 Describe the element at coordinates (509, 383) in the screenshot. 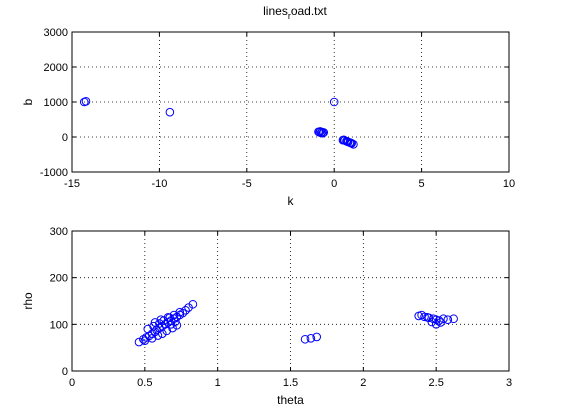

I see `x-tick-label: 3` at that location.